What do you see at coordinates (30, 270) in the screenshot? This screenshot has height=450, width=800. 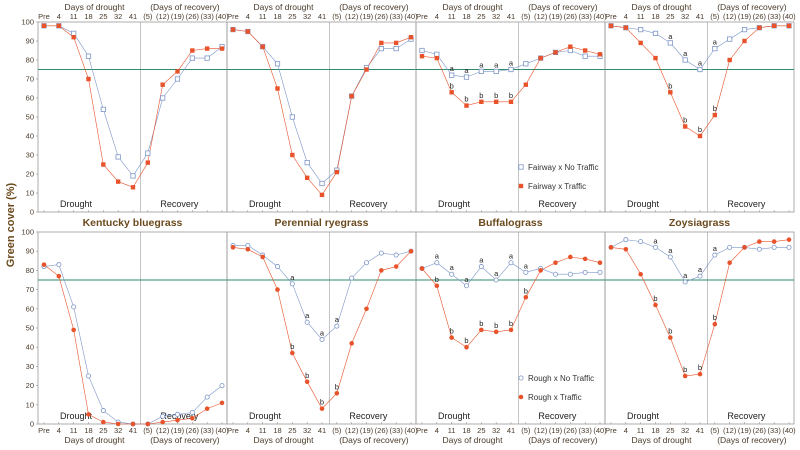 I see `y-tick-label: 80` at bounding box center [30, 270].